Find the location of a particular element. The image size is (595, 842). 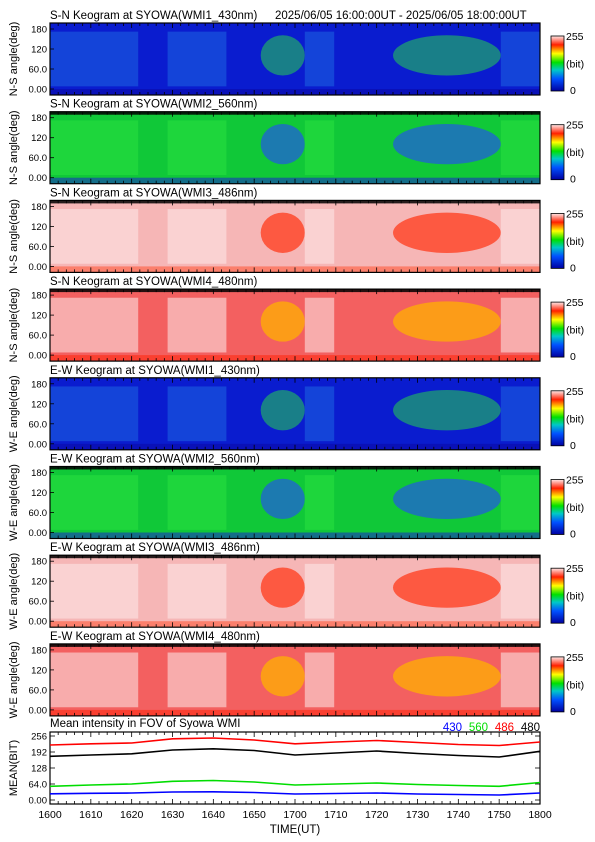

keogram-title: E-W Keogram at SYOWA(WMI1_430nm) is located at coordinates (155, 371).